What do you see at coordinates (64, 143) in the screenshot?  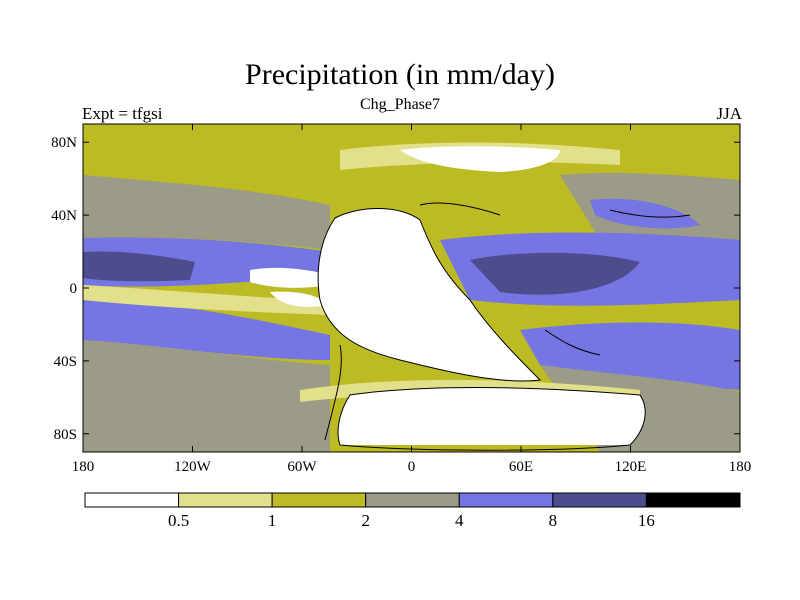 I see `y-tick-label: 80N` at bounding box center [64, 143].